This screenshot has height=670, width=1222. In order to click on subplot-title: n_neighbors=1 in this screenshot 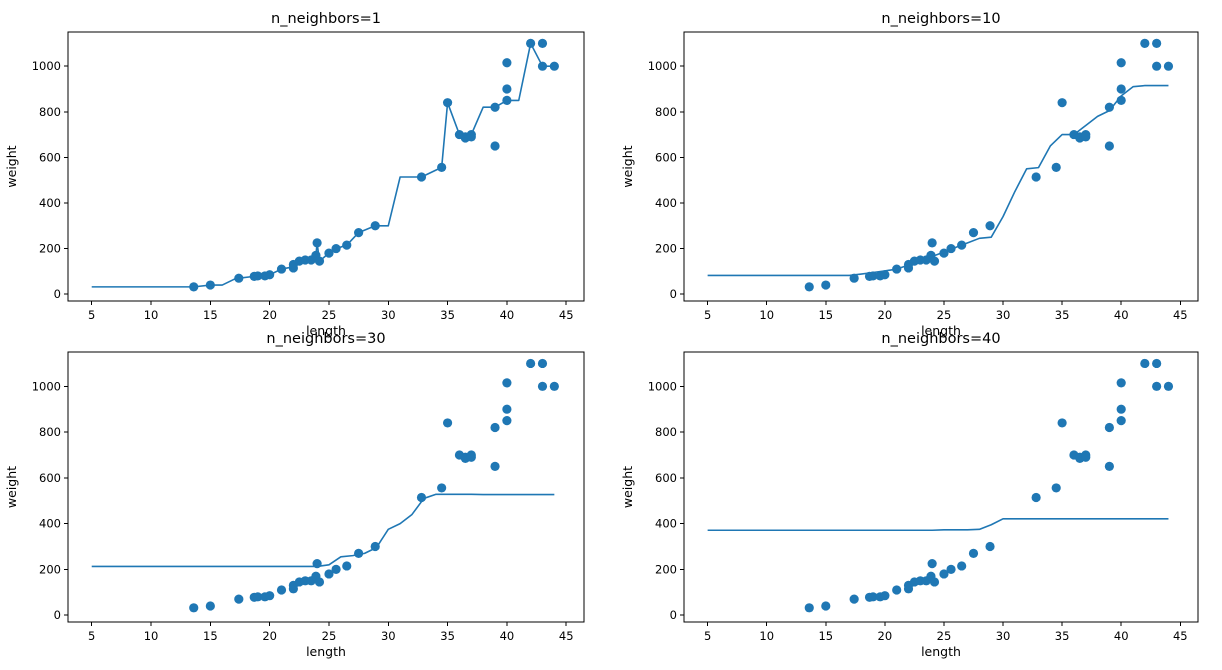, I will do `click(326, 19)`.